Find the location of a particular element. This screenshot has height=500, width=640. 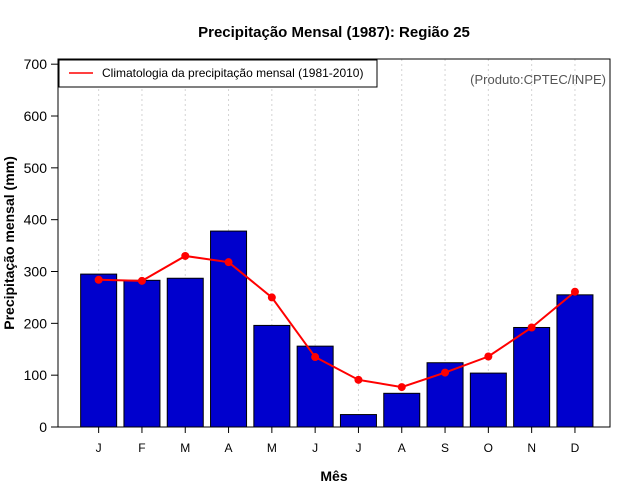

y-tick-label-200: 200 is located at coordinates (36, 323).